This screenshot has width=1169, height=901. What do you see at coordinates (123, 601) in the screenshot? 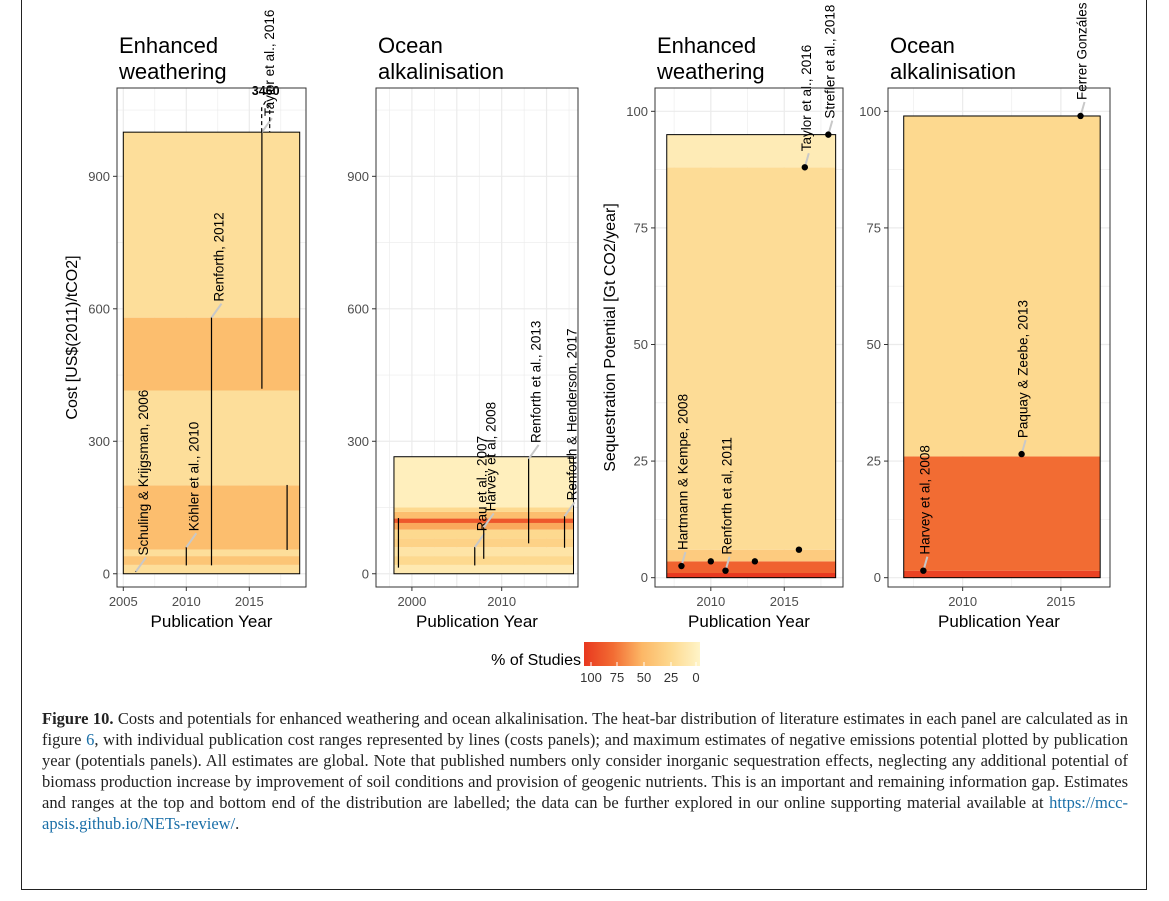
I see `x-tick-label: 2005` at bounding box center [123, 601].